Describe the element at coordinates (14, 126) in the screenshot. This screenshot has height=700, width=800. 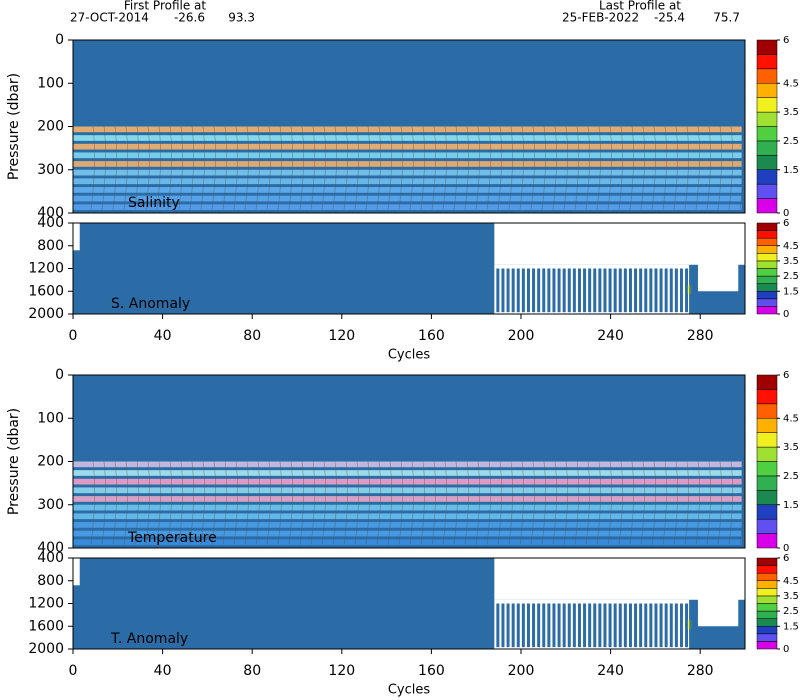
I see `y-axis-label: Pressure (dbar)` at that location.